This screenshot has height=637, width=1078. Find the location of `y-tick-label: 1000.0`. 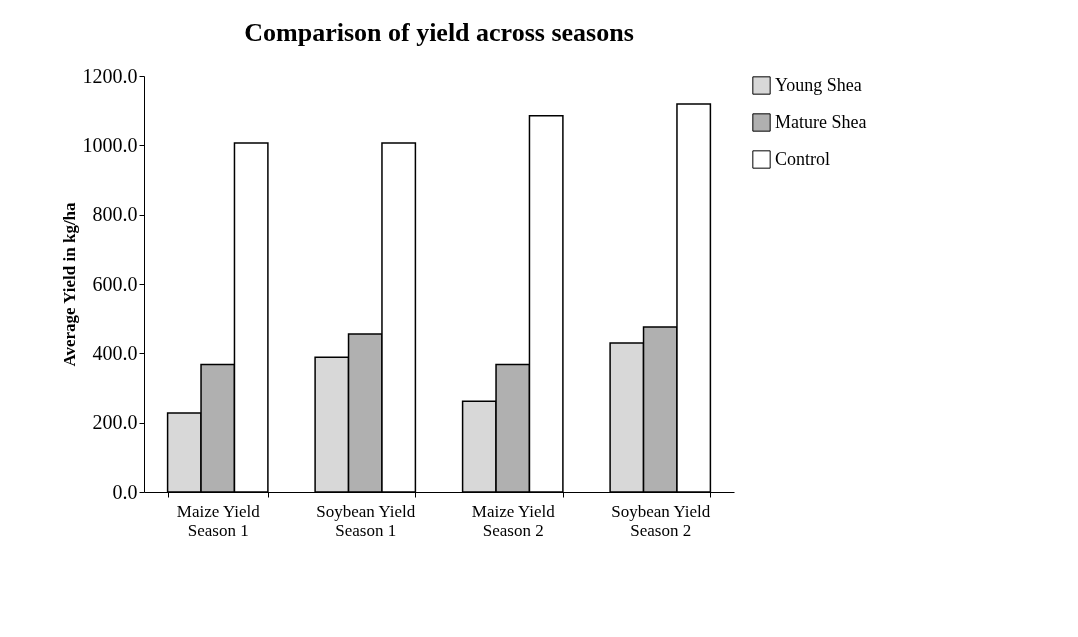

y-tick-label: 1000.0 is located at coordinates (110, 144).